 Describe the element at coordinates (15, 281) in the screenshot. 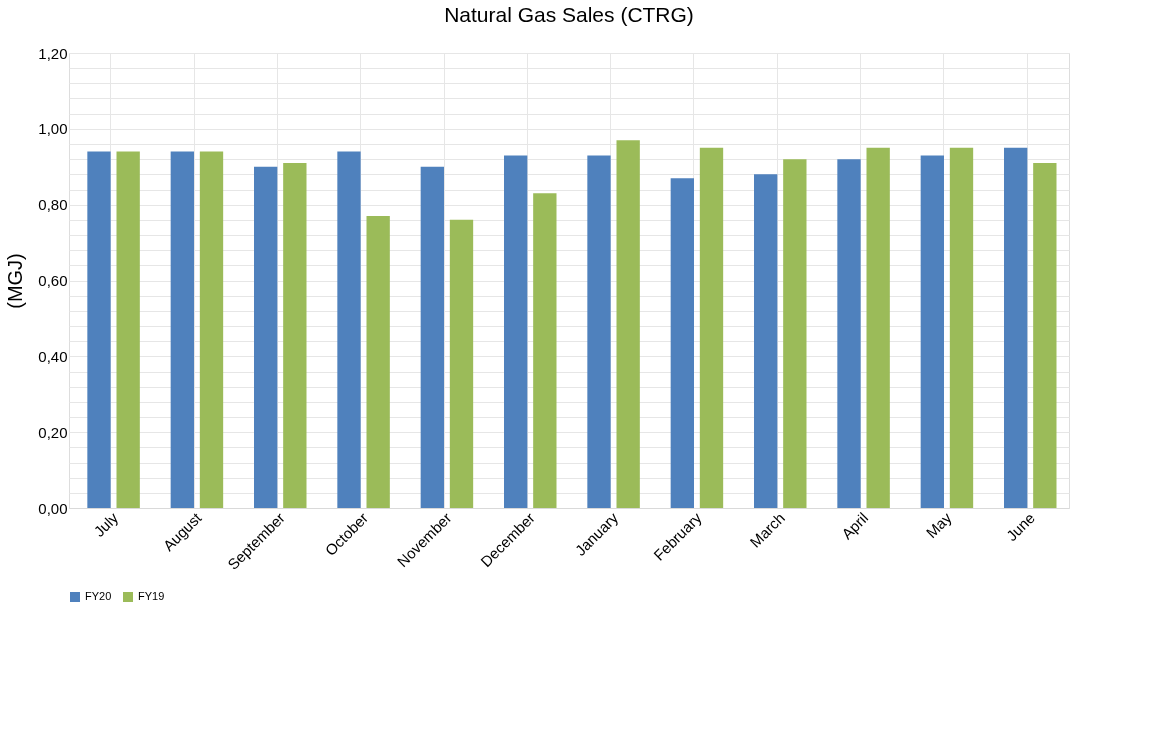

I see `y-axis-title: (MGJ)` at that location.